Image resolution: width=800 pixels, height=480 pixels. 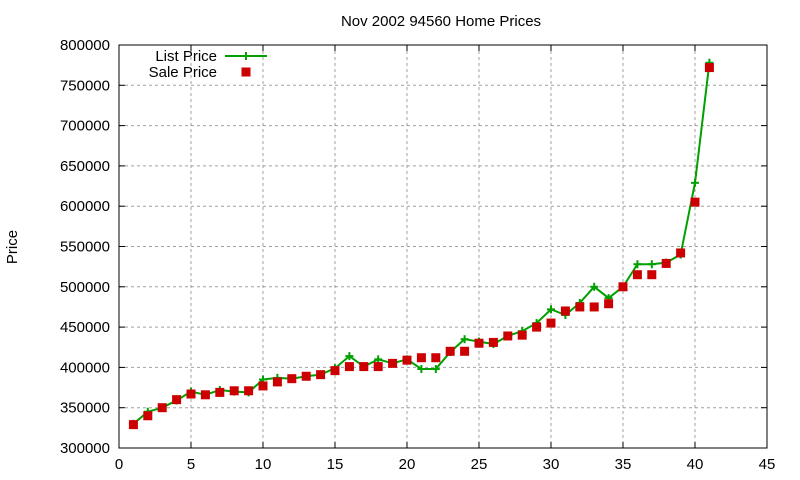 I want to click on legend: List Price Sale Price, so click(x=208, y=64).